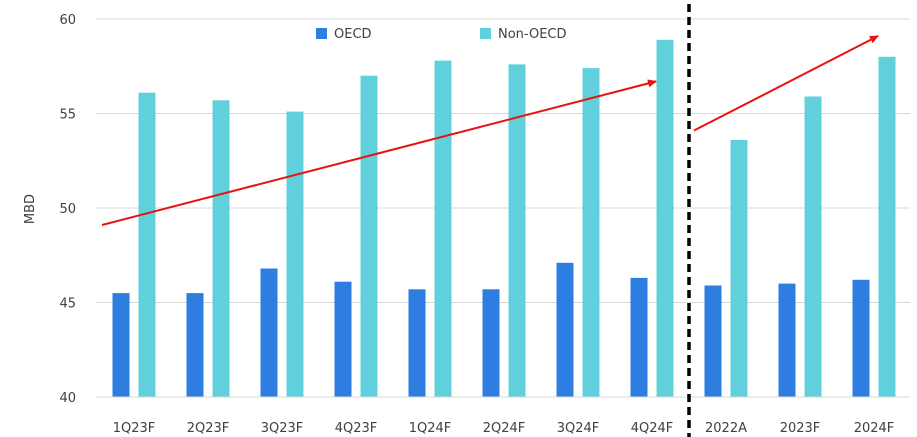 Image resolution: width=917 pixels, height=437 pixels. Describe the element at coordinates (800, 428) in the screenshot. I see `x-tick-label: 2023F` at that location.